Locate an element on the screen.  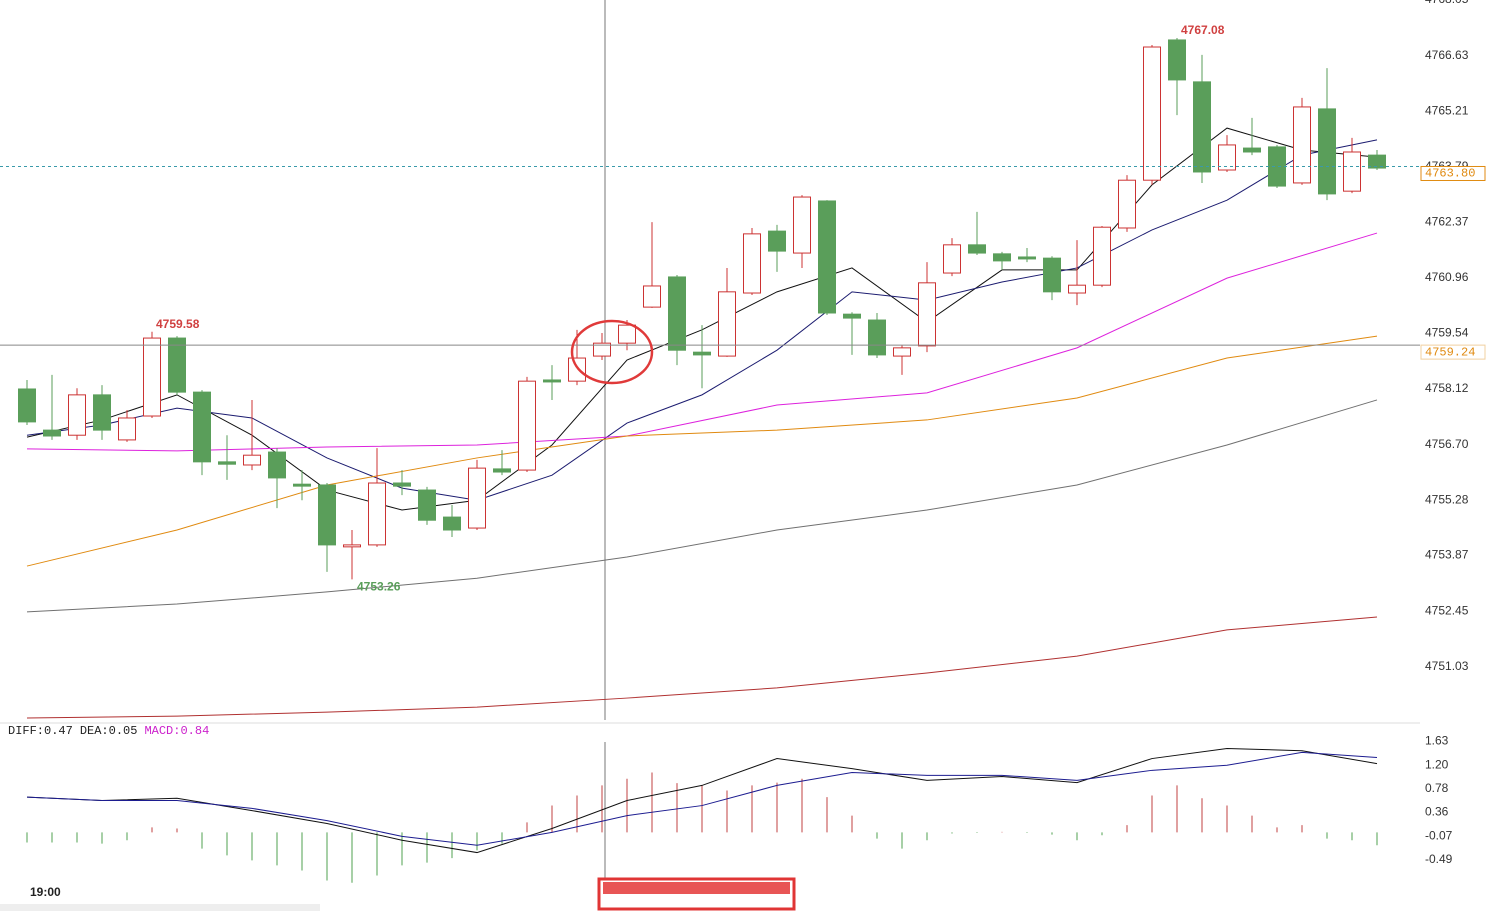
legend-label: MACD: is located at coordinates (162, 731).